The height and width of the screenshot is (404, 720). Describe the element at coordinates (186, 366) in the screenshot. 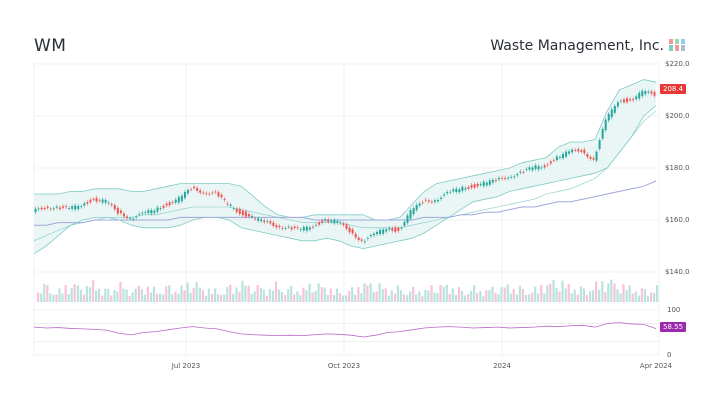

I see `x-tick-jul-2023: Jul 2023` at that location.